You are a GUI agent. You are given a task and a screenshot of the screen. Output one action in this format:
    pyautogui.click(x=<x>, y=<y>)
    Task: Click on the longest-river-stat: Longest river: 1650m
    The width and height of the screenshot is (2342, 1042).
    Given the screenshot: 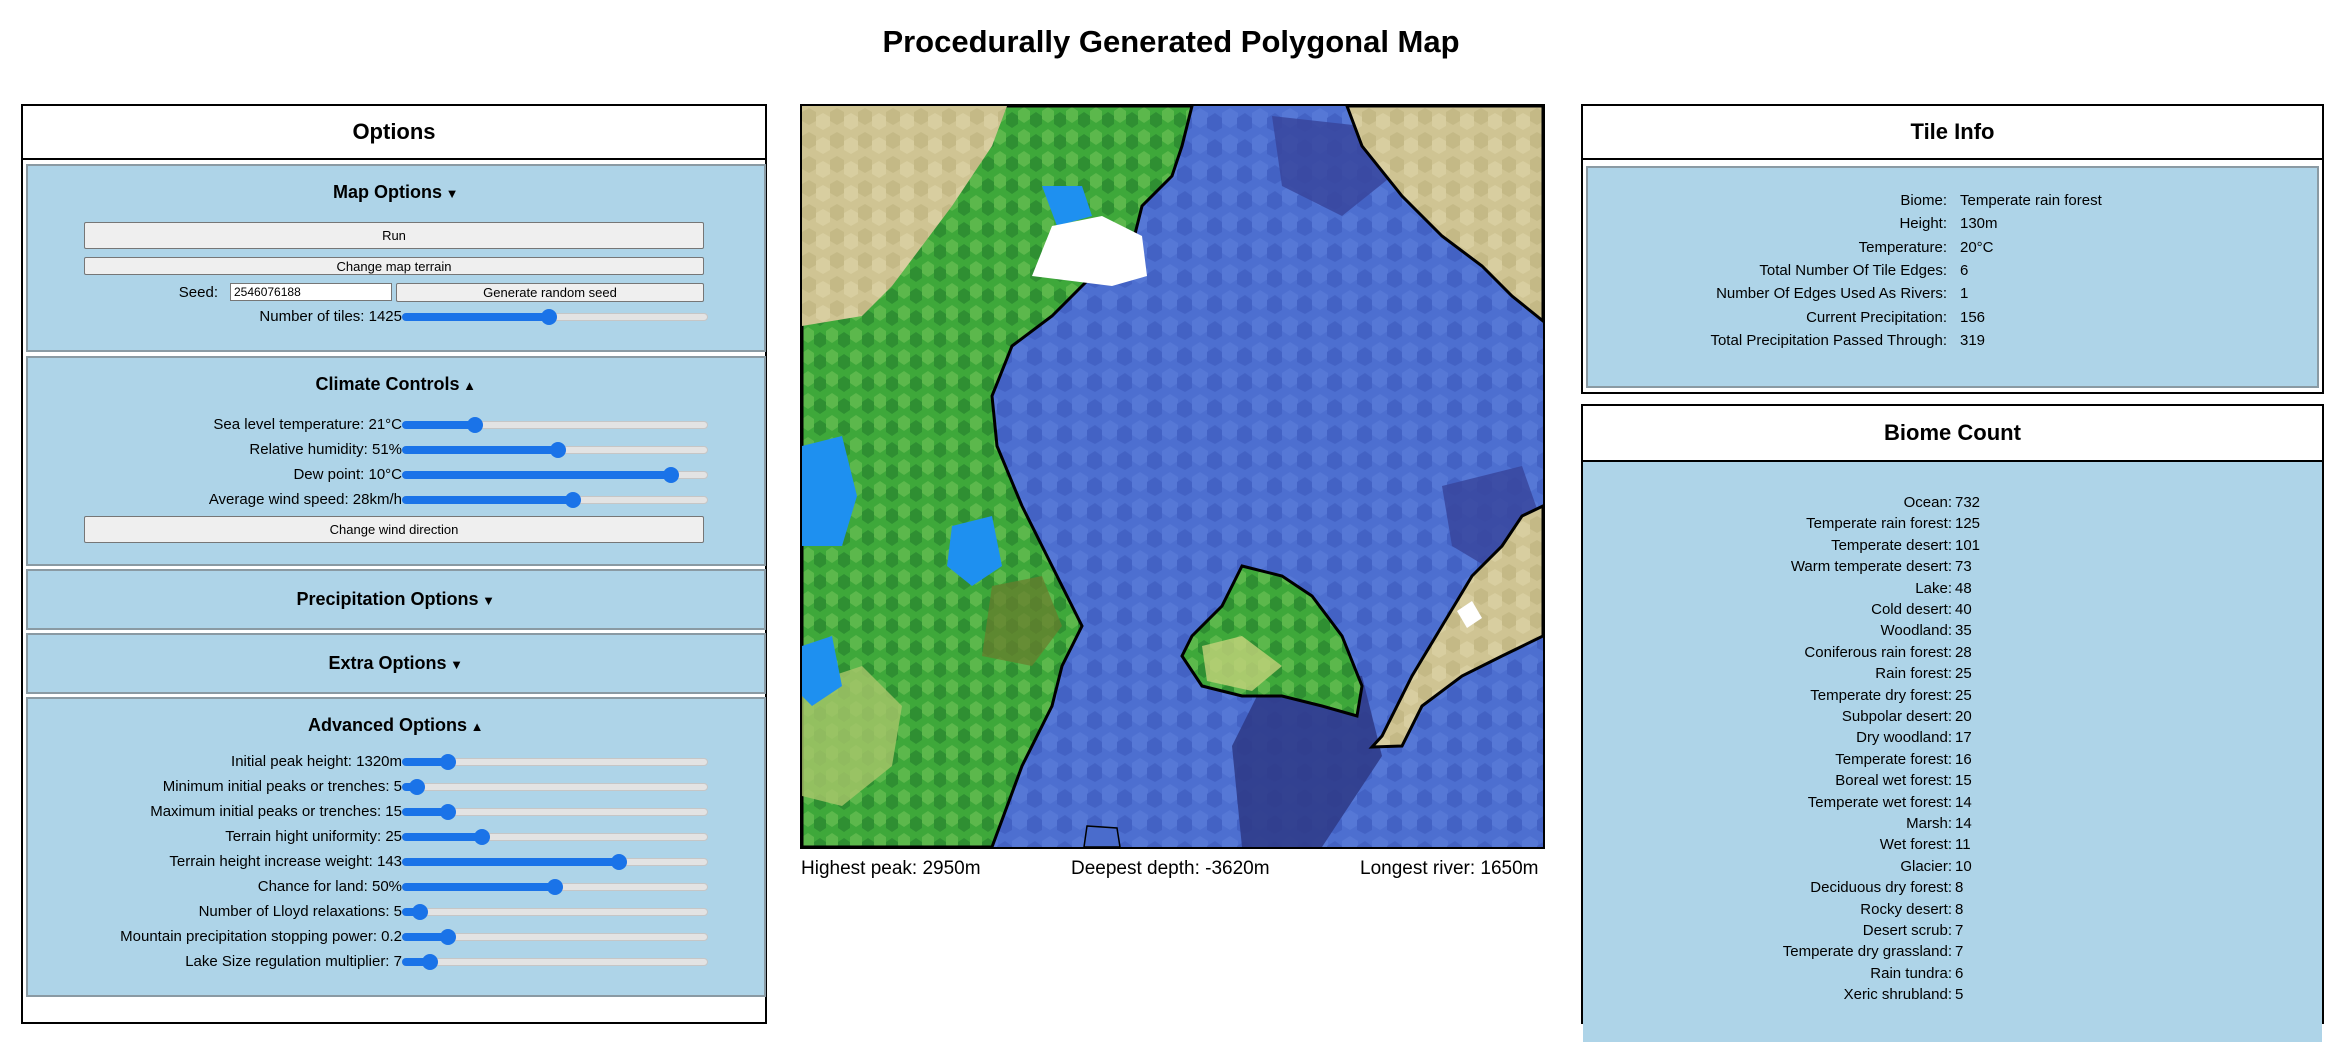 What is the action you would take?
    pyautogui.click(x=1449, y=868)
    